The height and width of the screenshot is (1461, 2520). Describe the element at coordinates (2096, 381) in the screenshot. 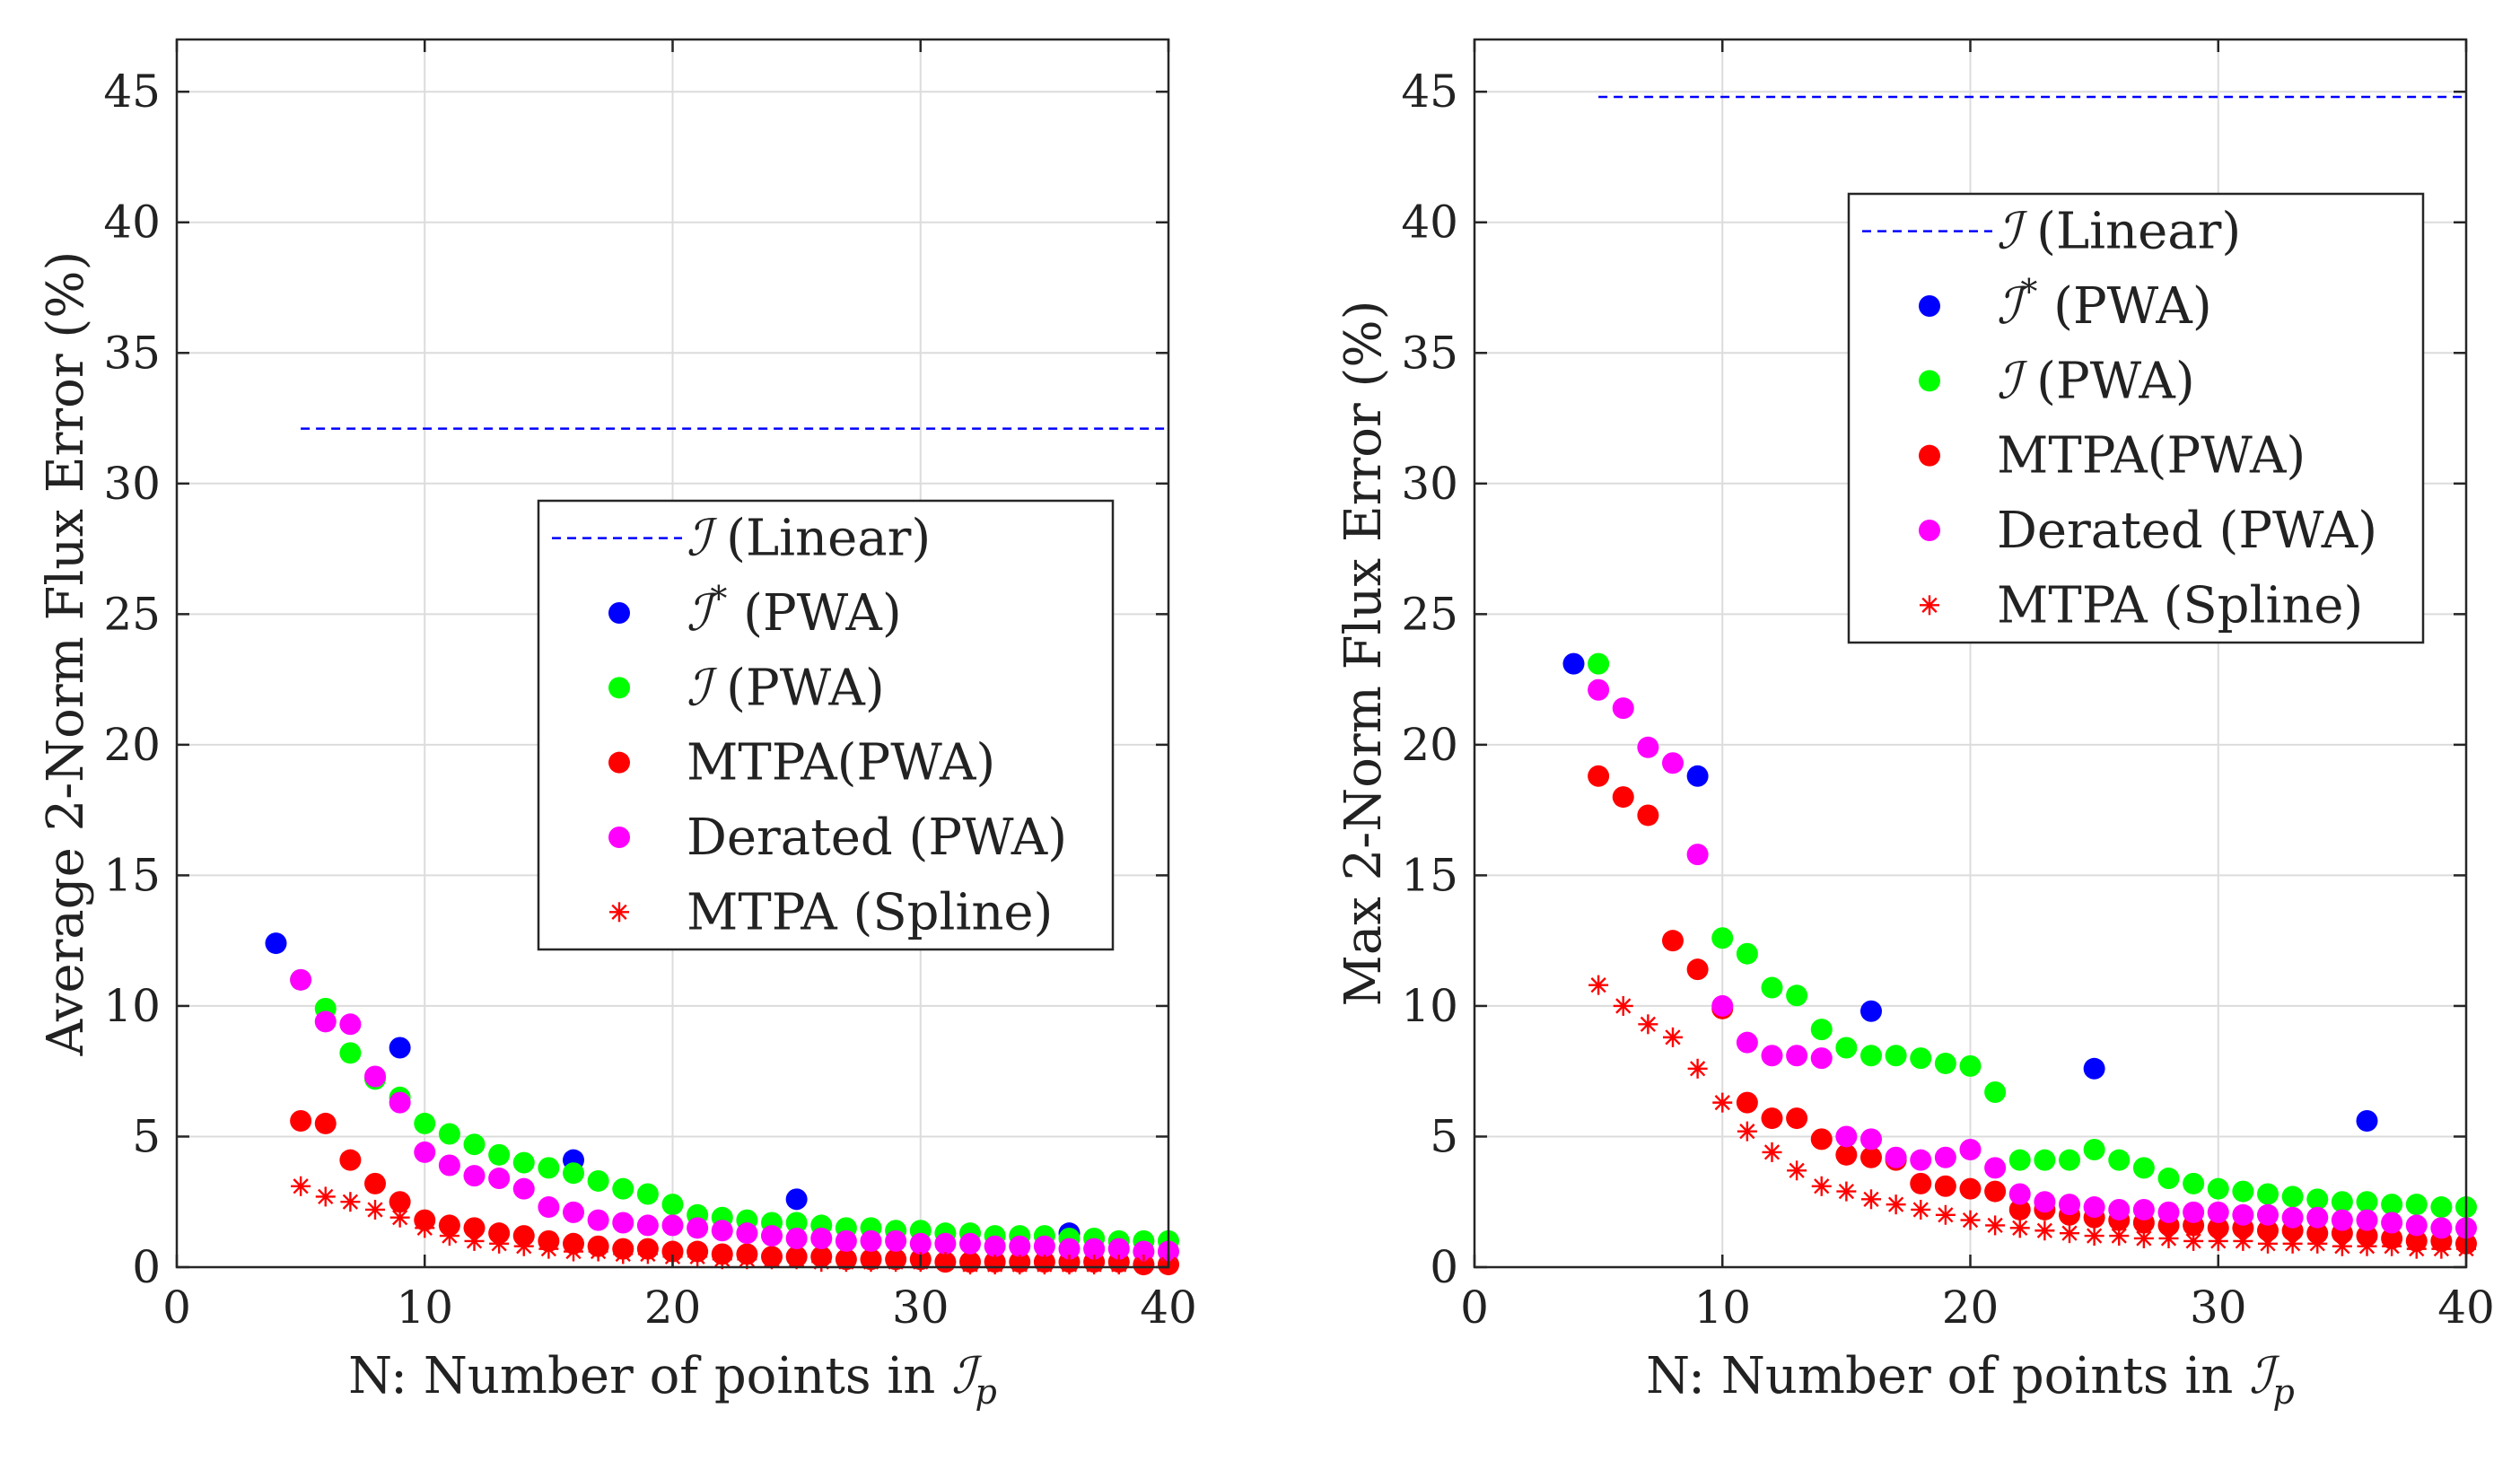

I see `chart-1-legend-label: ℐ (PWA)` at that location.